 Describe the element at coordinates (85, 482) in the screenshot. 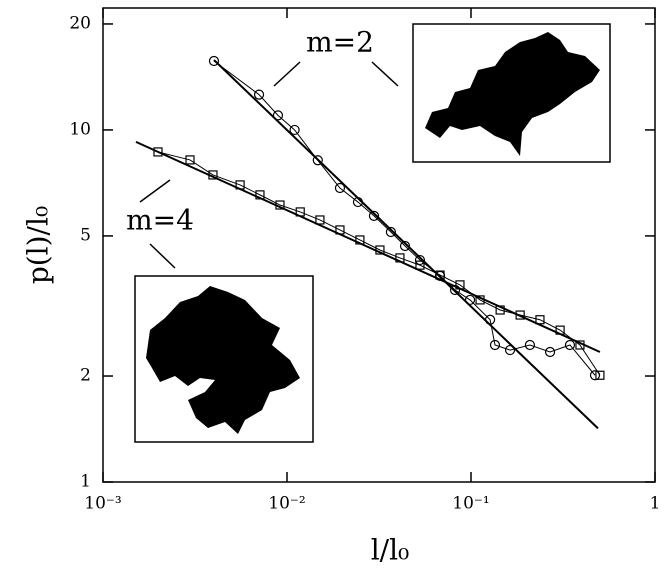

I see `y-tick-label: 1` at that location.